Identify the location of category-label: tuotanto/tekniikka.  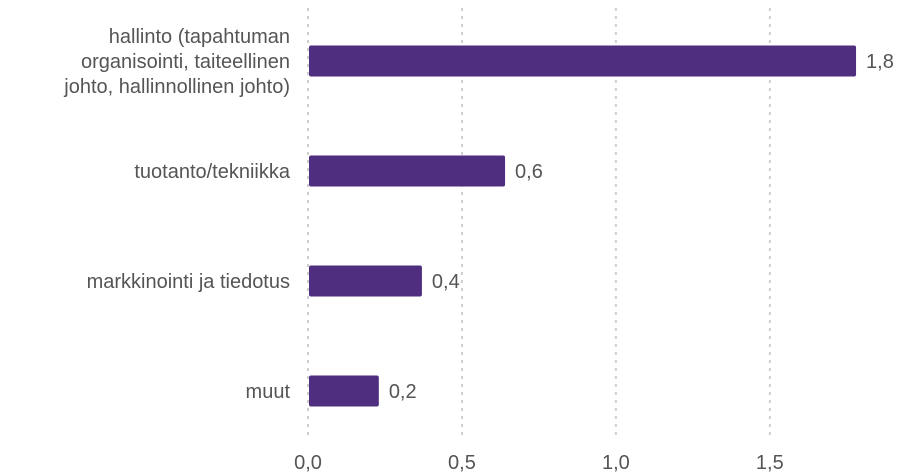
(212, 172).